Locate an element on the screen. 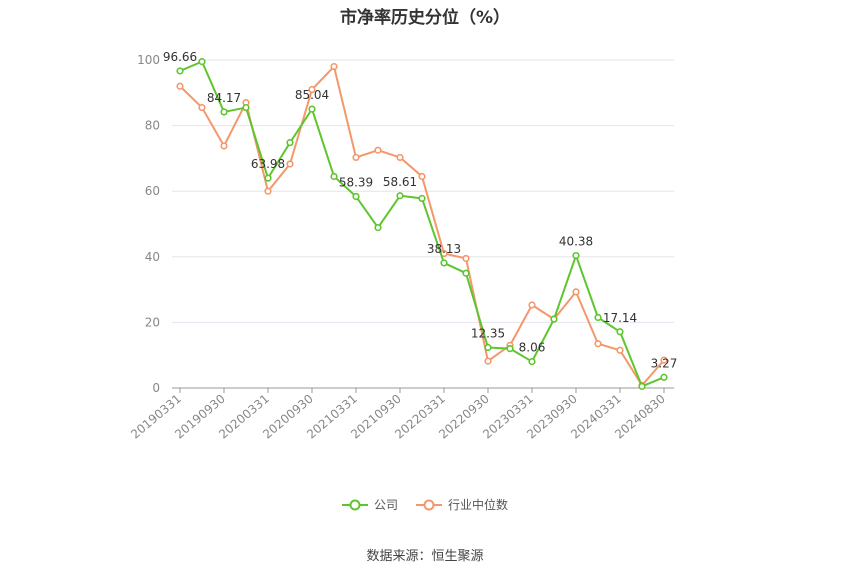 The height and width of the screenshot is (575, 850). data-label: 40.38 is located at coordinates (576, 242).